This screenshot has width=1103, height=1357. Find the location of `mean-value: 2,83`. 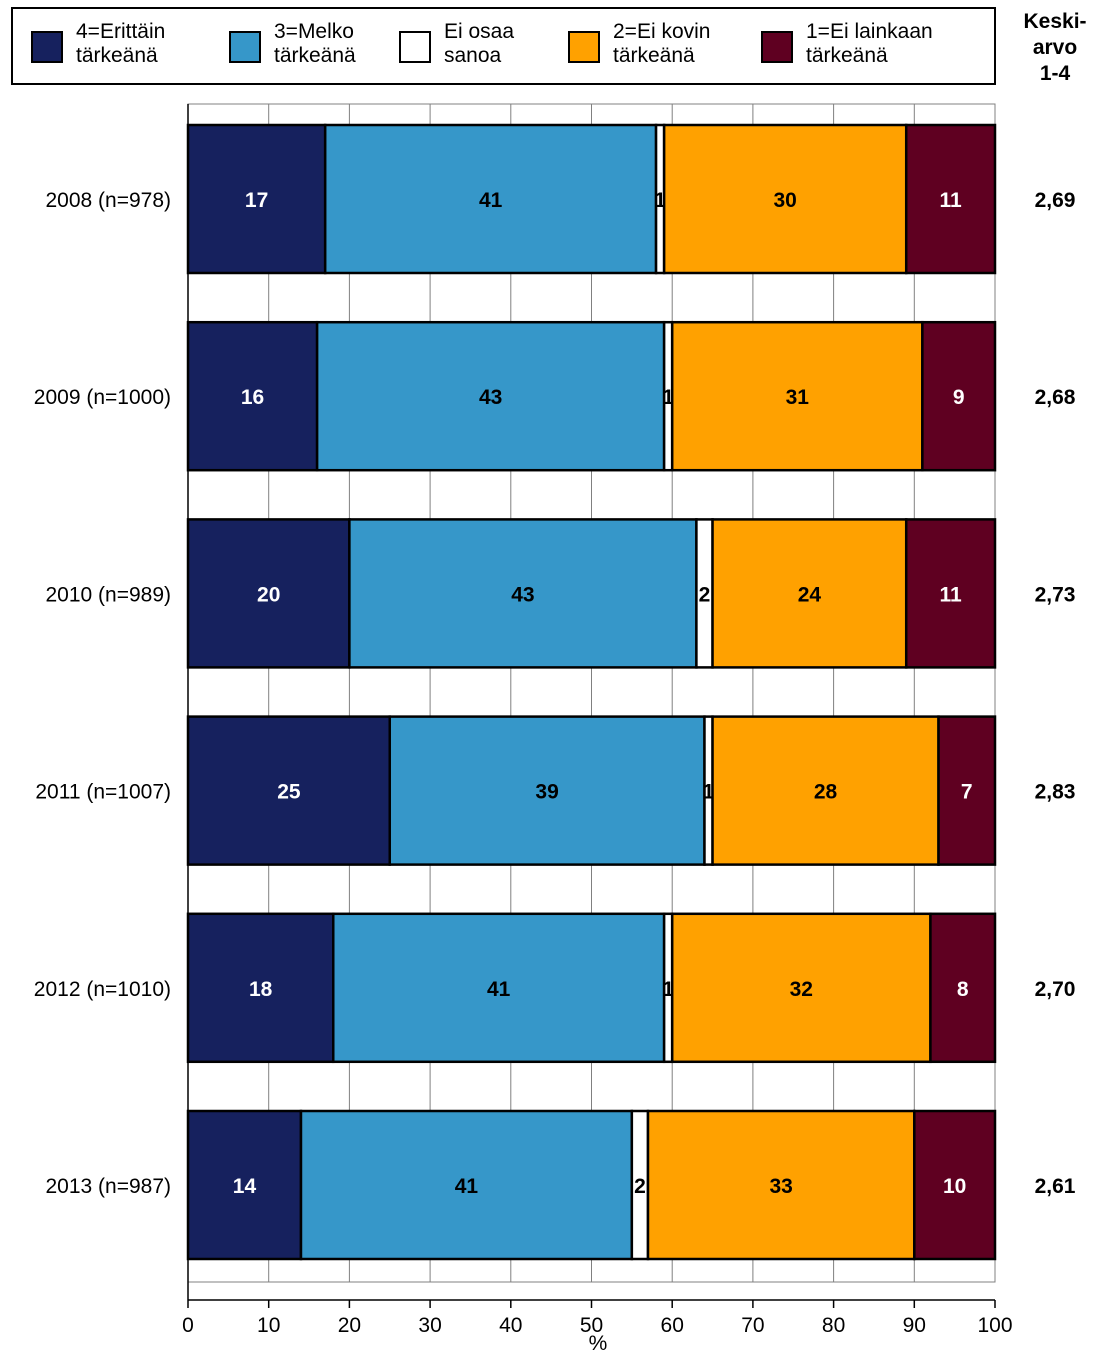

mean-value: 2,83 is located at coordinates (1055, 792).